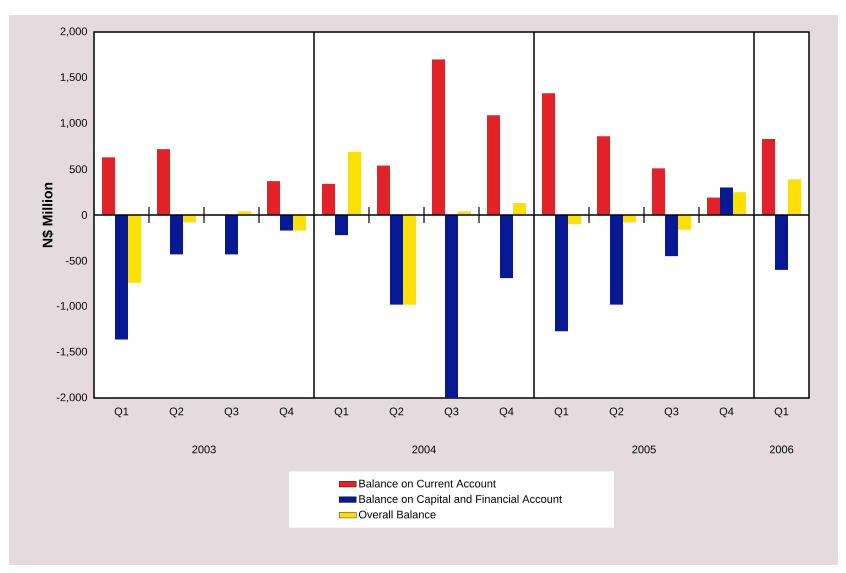  Describe the element at coordinates (72, 398) in the screenshot. I see `y-tick-label: -2,000` at that location.